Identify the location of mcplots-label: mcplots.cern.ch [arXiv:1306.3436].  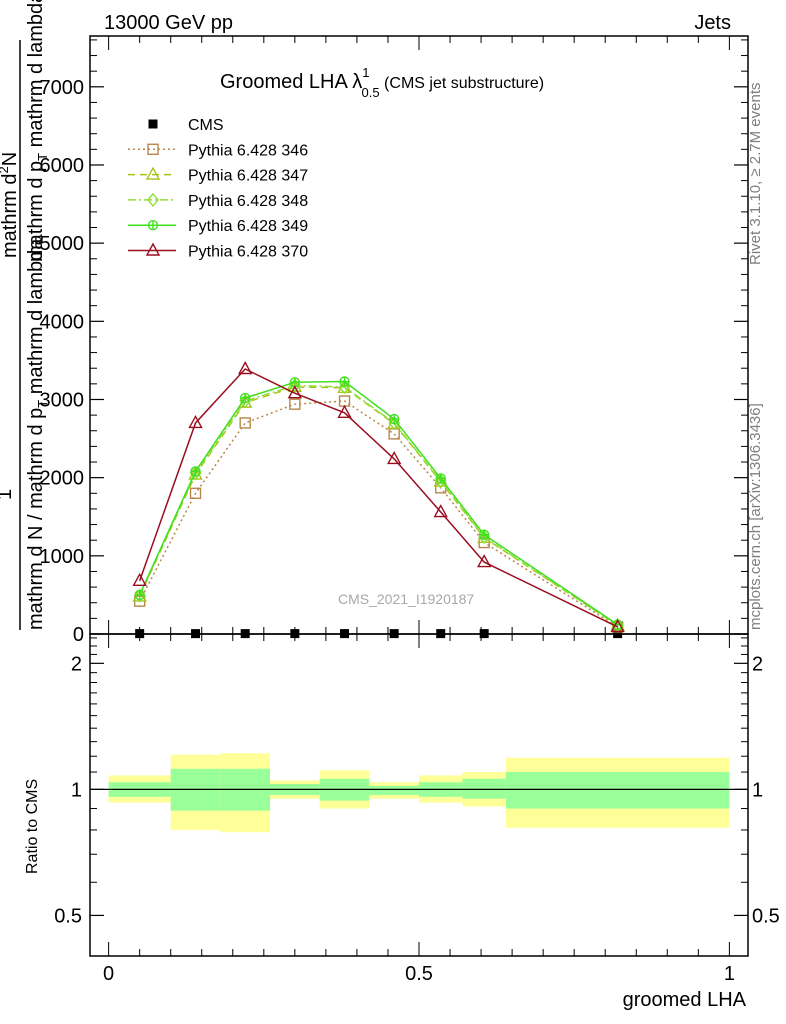
(755, 516).